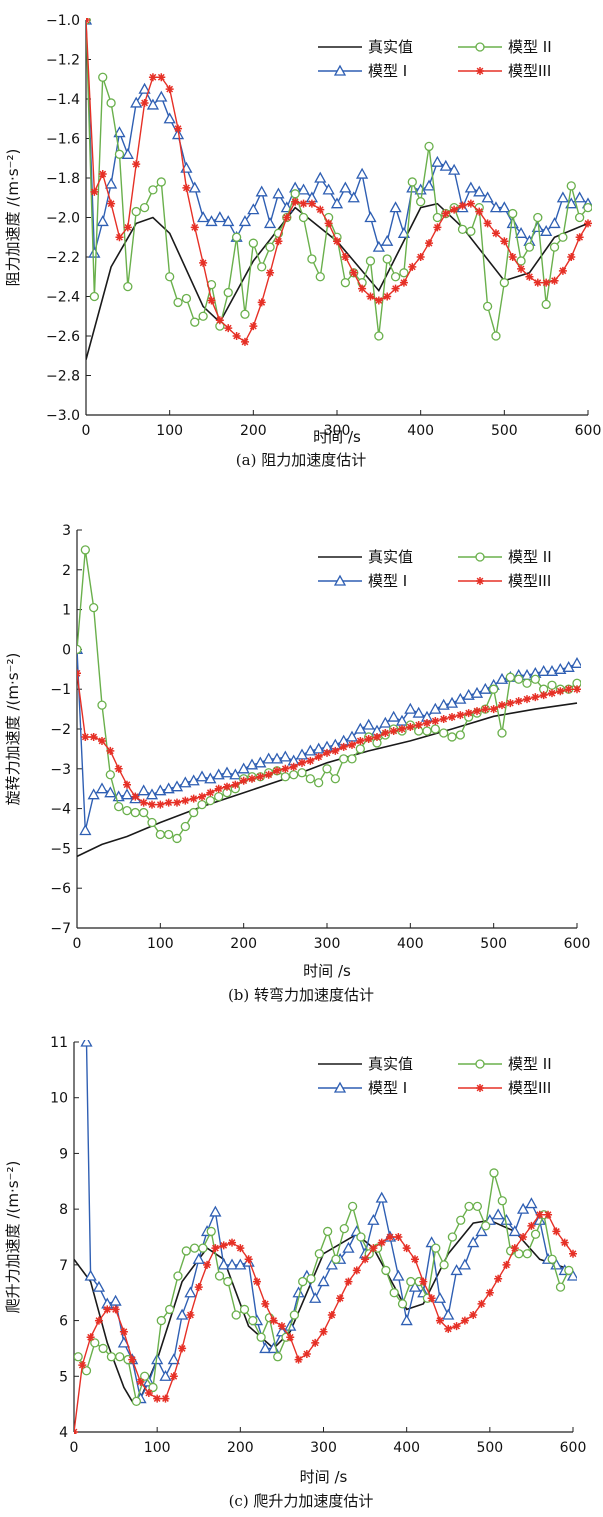 The width and height of the screenshot is (603, 1517). What do you see at coordinates (323, 1448) in the screenshot?
I see `x-tick-label: 300` at bounding box center [323, 1448].